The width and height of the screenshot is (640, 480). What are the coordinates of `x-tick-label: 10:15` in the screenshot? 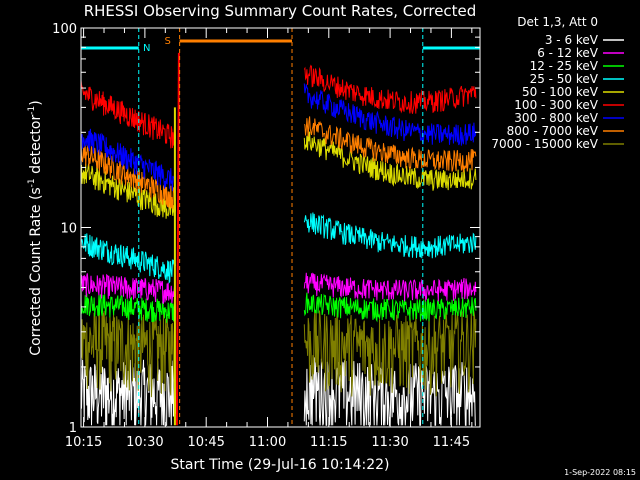 It's located at (83, 442).